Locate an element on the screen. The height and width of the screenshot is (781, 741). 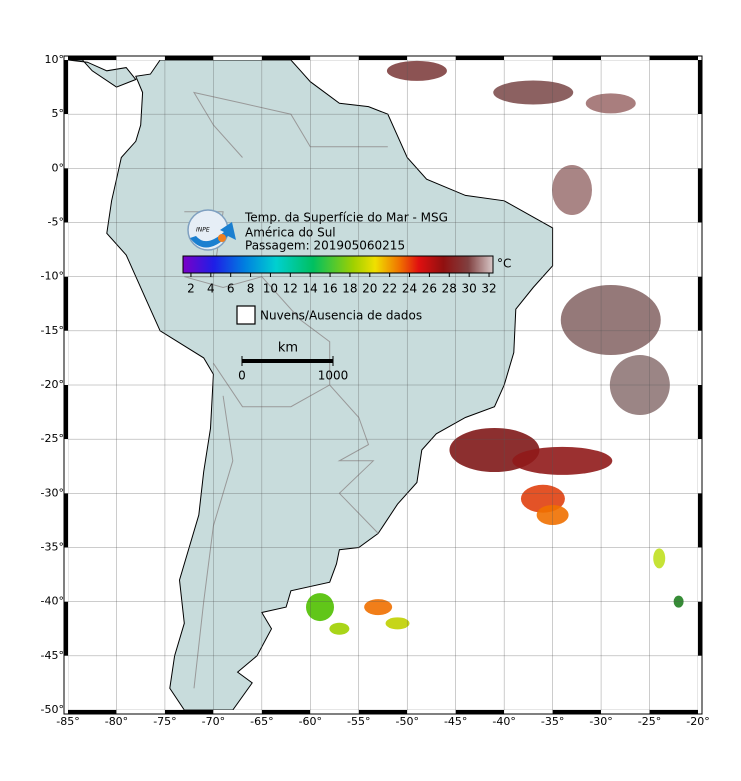
pass-time: Passagem: 201905060215 is located at coordinates (325, 246).